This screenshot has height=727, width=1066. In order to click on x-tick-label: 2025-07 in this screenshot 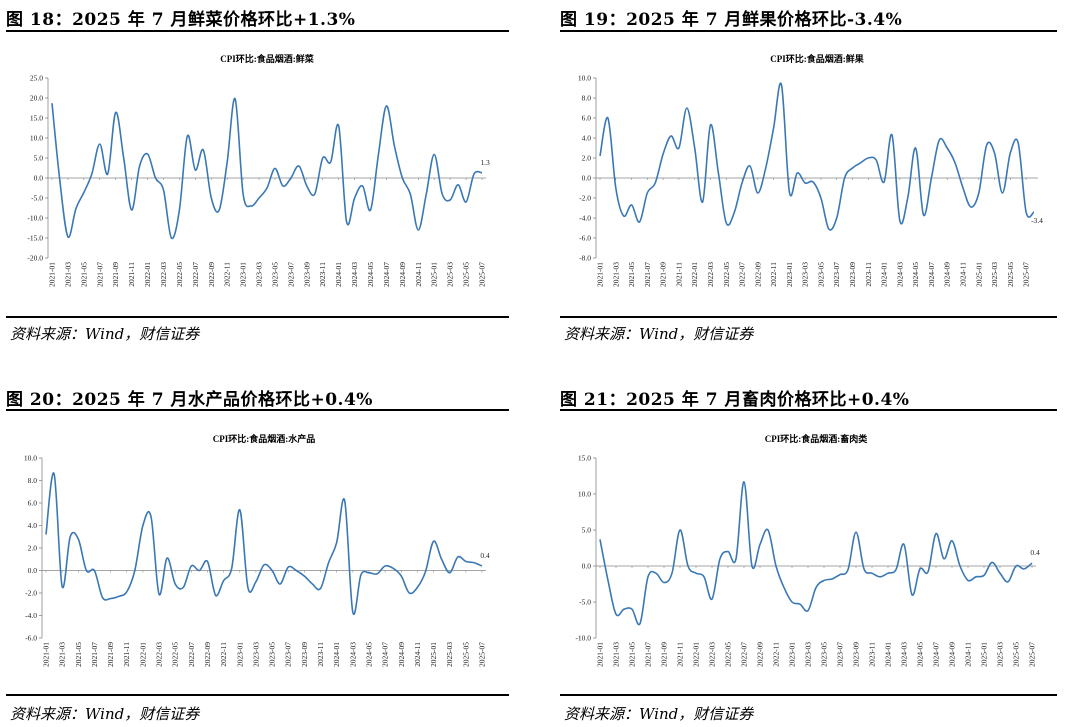, I will do `click(482, 654)`.